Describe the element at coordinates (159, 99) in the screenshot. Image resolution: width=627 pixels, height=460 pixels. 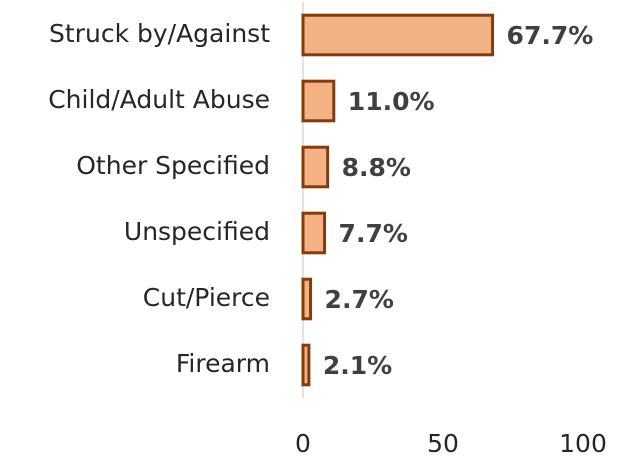
I see `y-tick-label: Child/Adult Abuse` at that location.